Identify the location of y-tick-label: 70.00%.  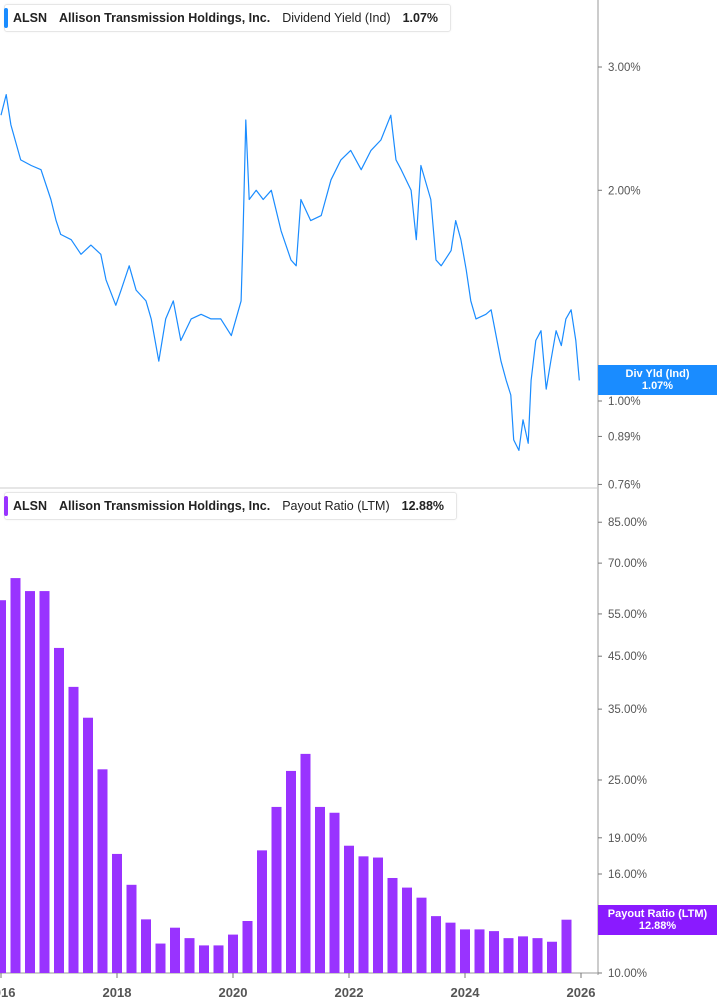
(627, 564).